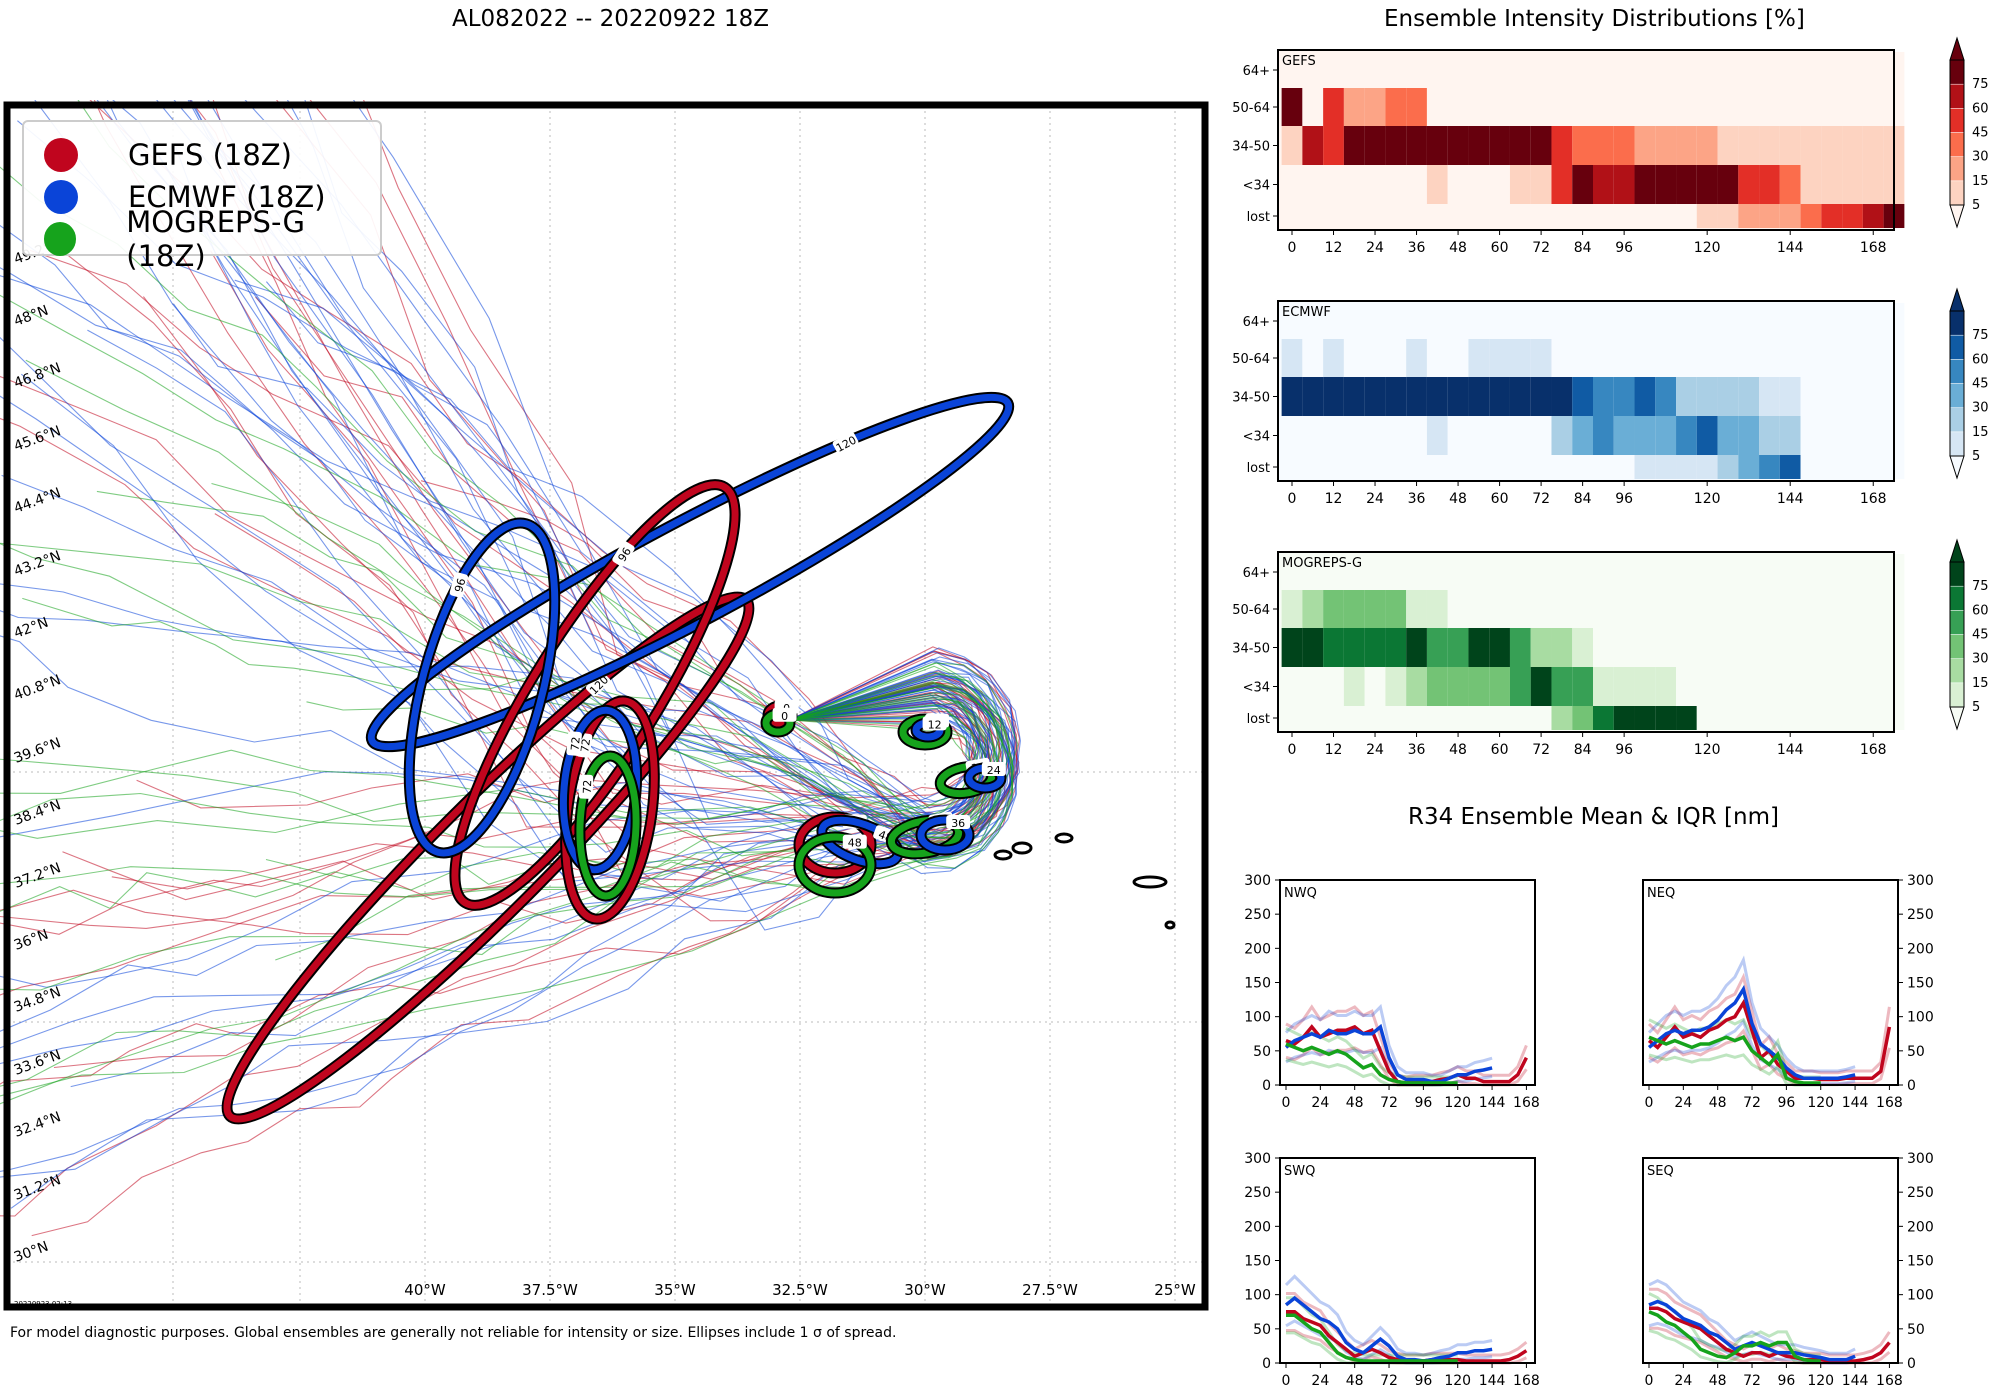 The width and height of the screenshot is (2000, 1400). What do you see at coordinates (1683, 1381) in the screenshot?
I see `x-tick-label: 24` at bounding box center [1683, 1381].